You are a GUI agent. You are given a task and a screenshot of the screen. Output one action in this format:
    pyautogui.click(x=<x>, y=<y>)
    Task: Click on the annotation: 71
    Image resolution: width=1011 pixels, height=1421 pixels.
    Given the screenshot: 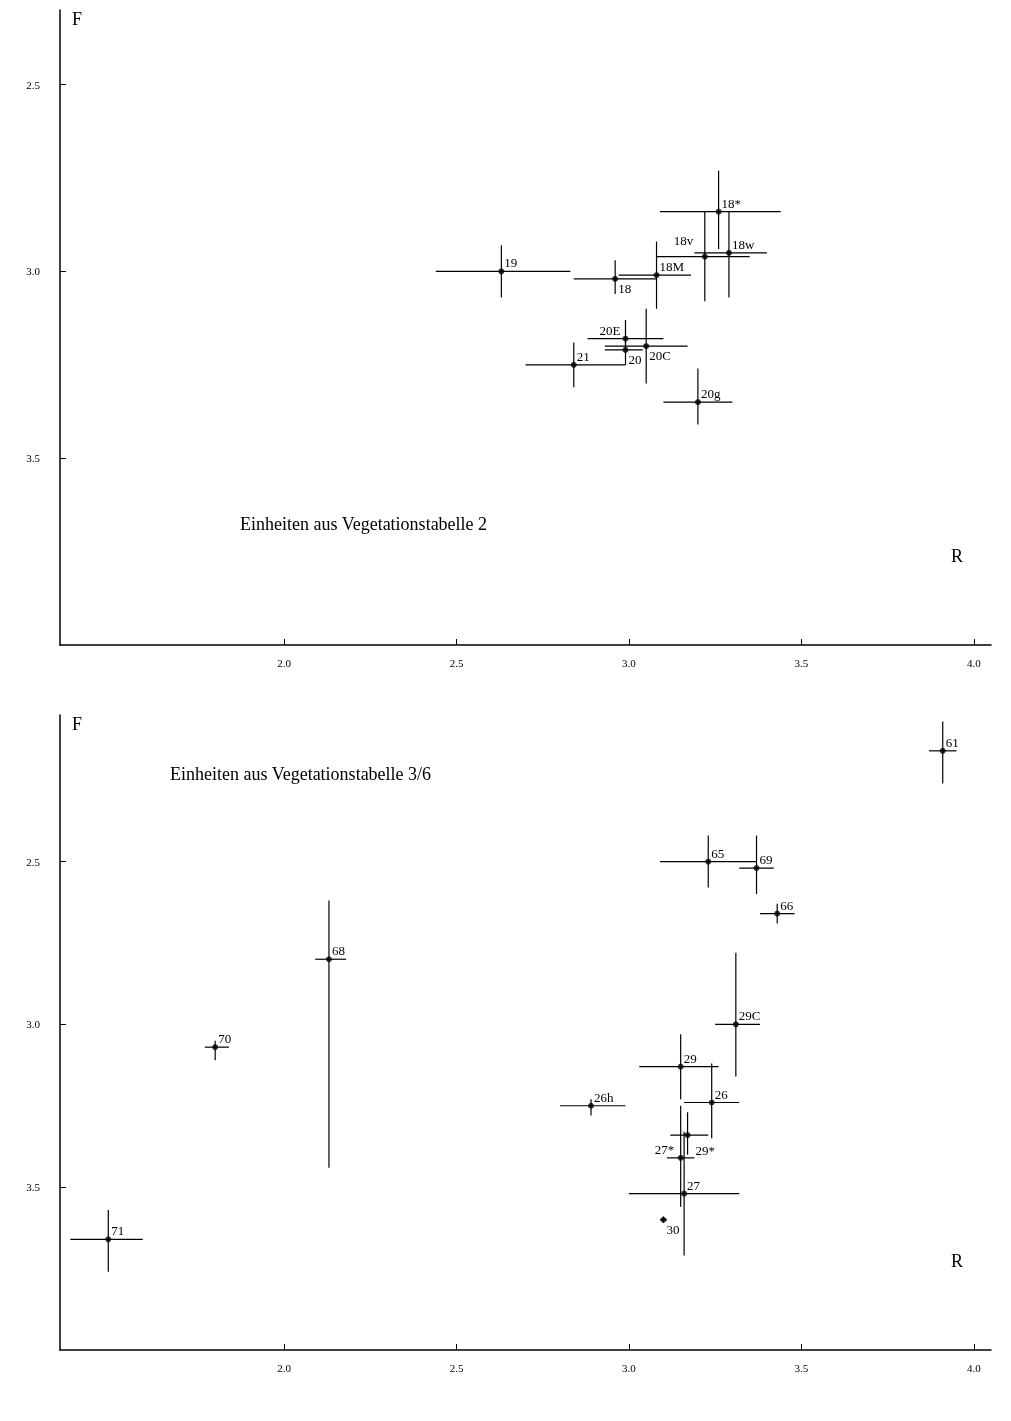 What is the action you would take?
    pyautogui.click(x=118, y=1231)
    